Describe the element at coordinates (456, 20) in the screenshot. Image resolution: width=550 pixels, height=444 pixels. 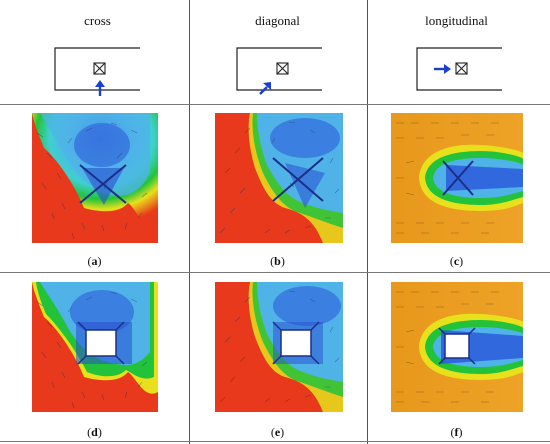
I see `column-header-longitudinal: longitudinal` at that location.